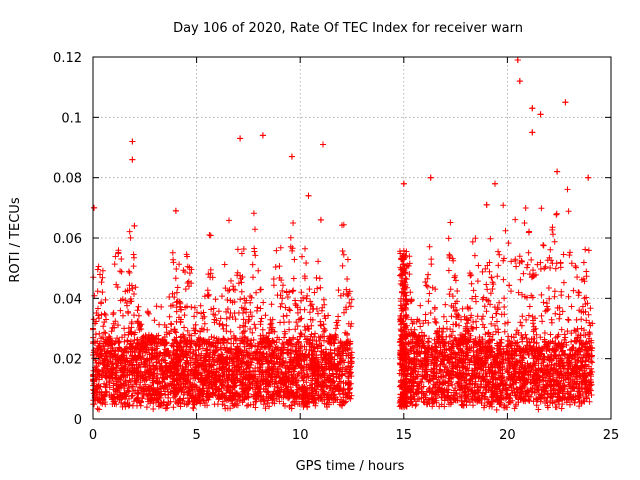 Image resolution: width=640 pixels, height=480 pixels. Describe the element at coordinates (404, 435) in the screenshot. I see `x-tick-label: 15` at that location.